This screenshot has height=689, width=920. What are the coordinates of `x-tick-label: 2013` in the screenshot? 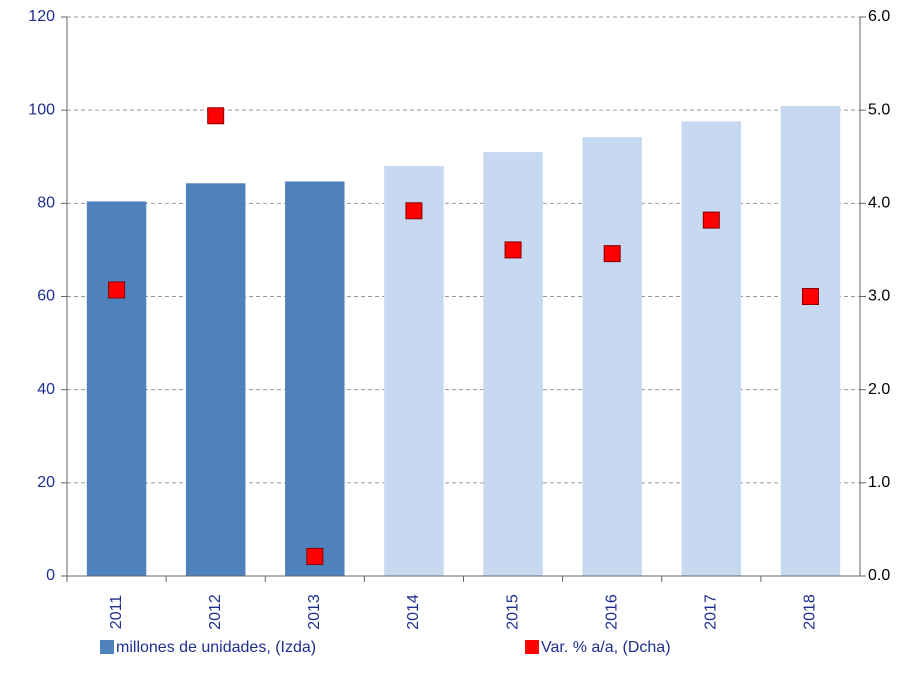 It's located at (314, 612).